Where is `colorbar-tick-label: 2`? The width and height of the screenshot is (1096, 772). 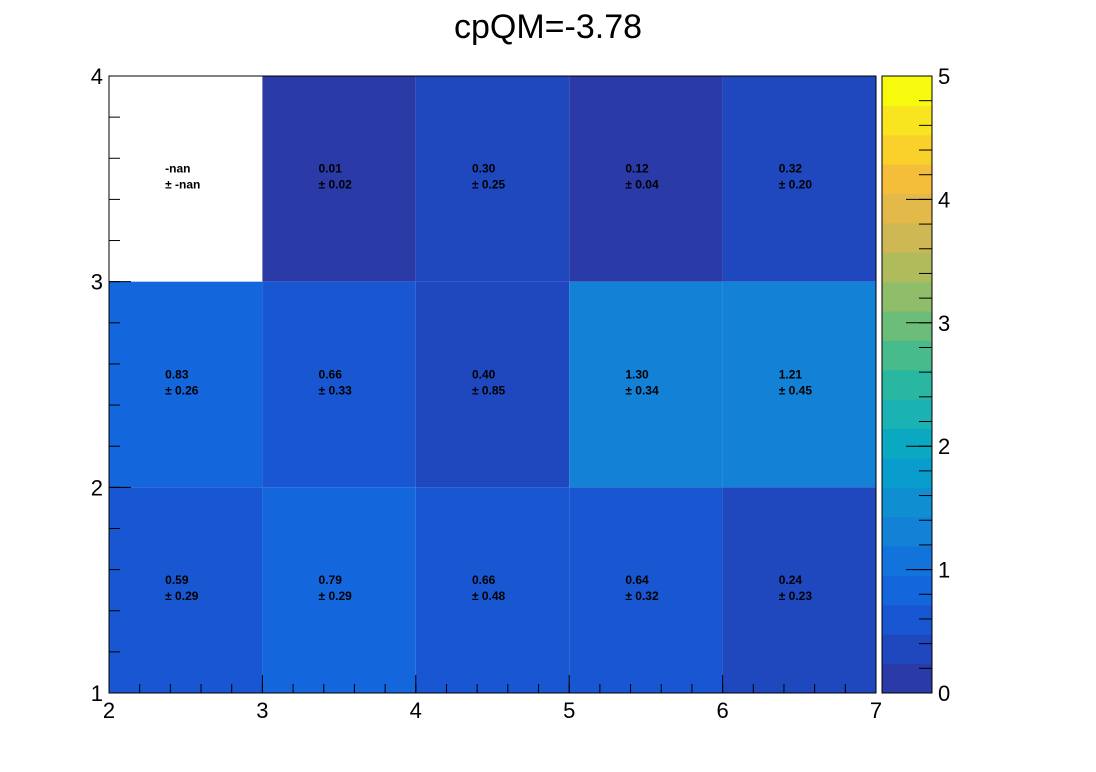 colorbar-tick-label: 2 is located at coordinates (944, 446).